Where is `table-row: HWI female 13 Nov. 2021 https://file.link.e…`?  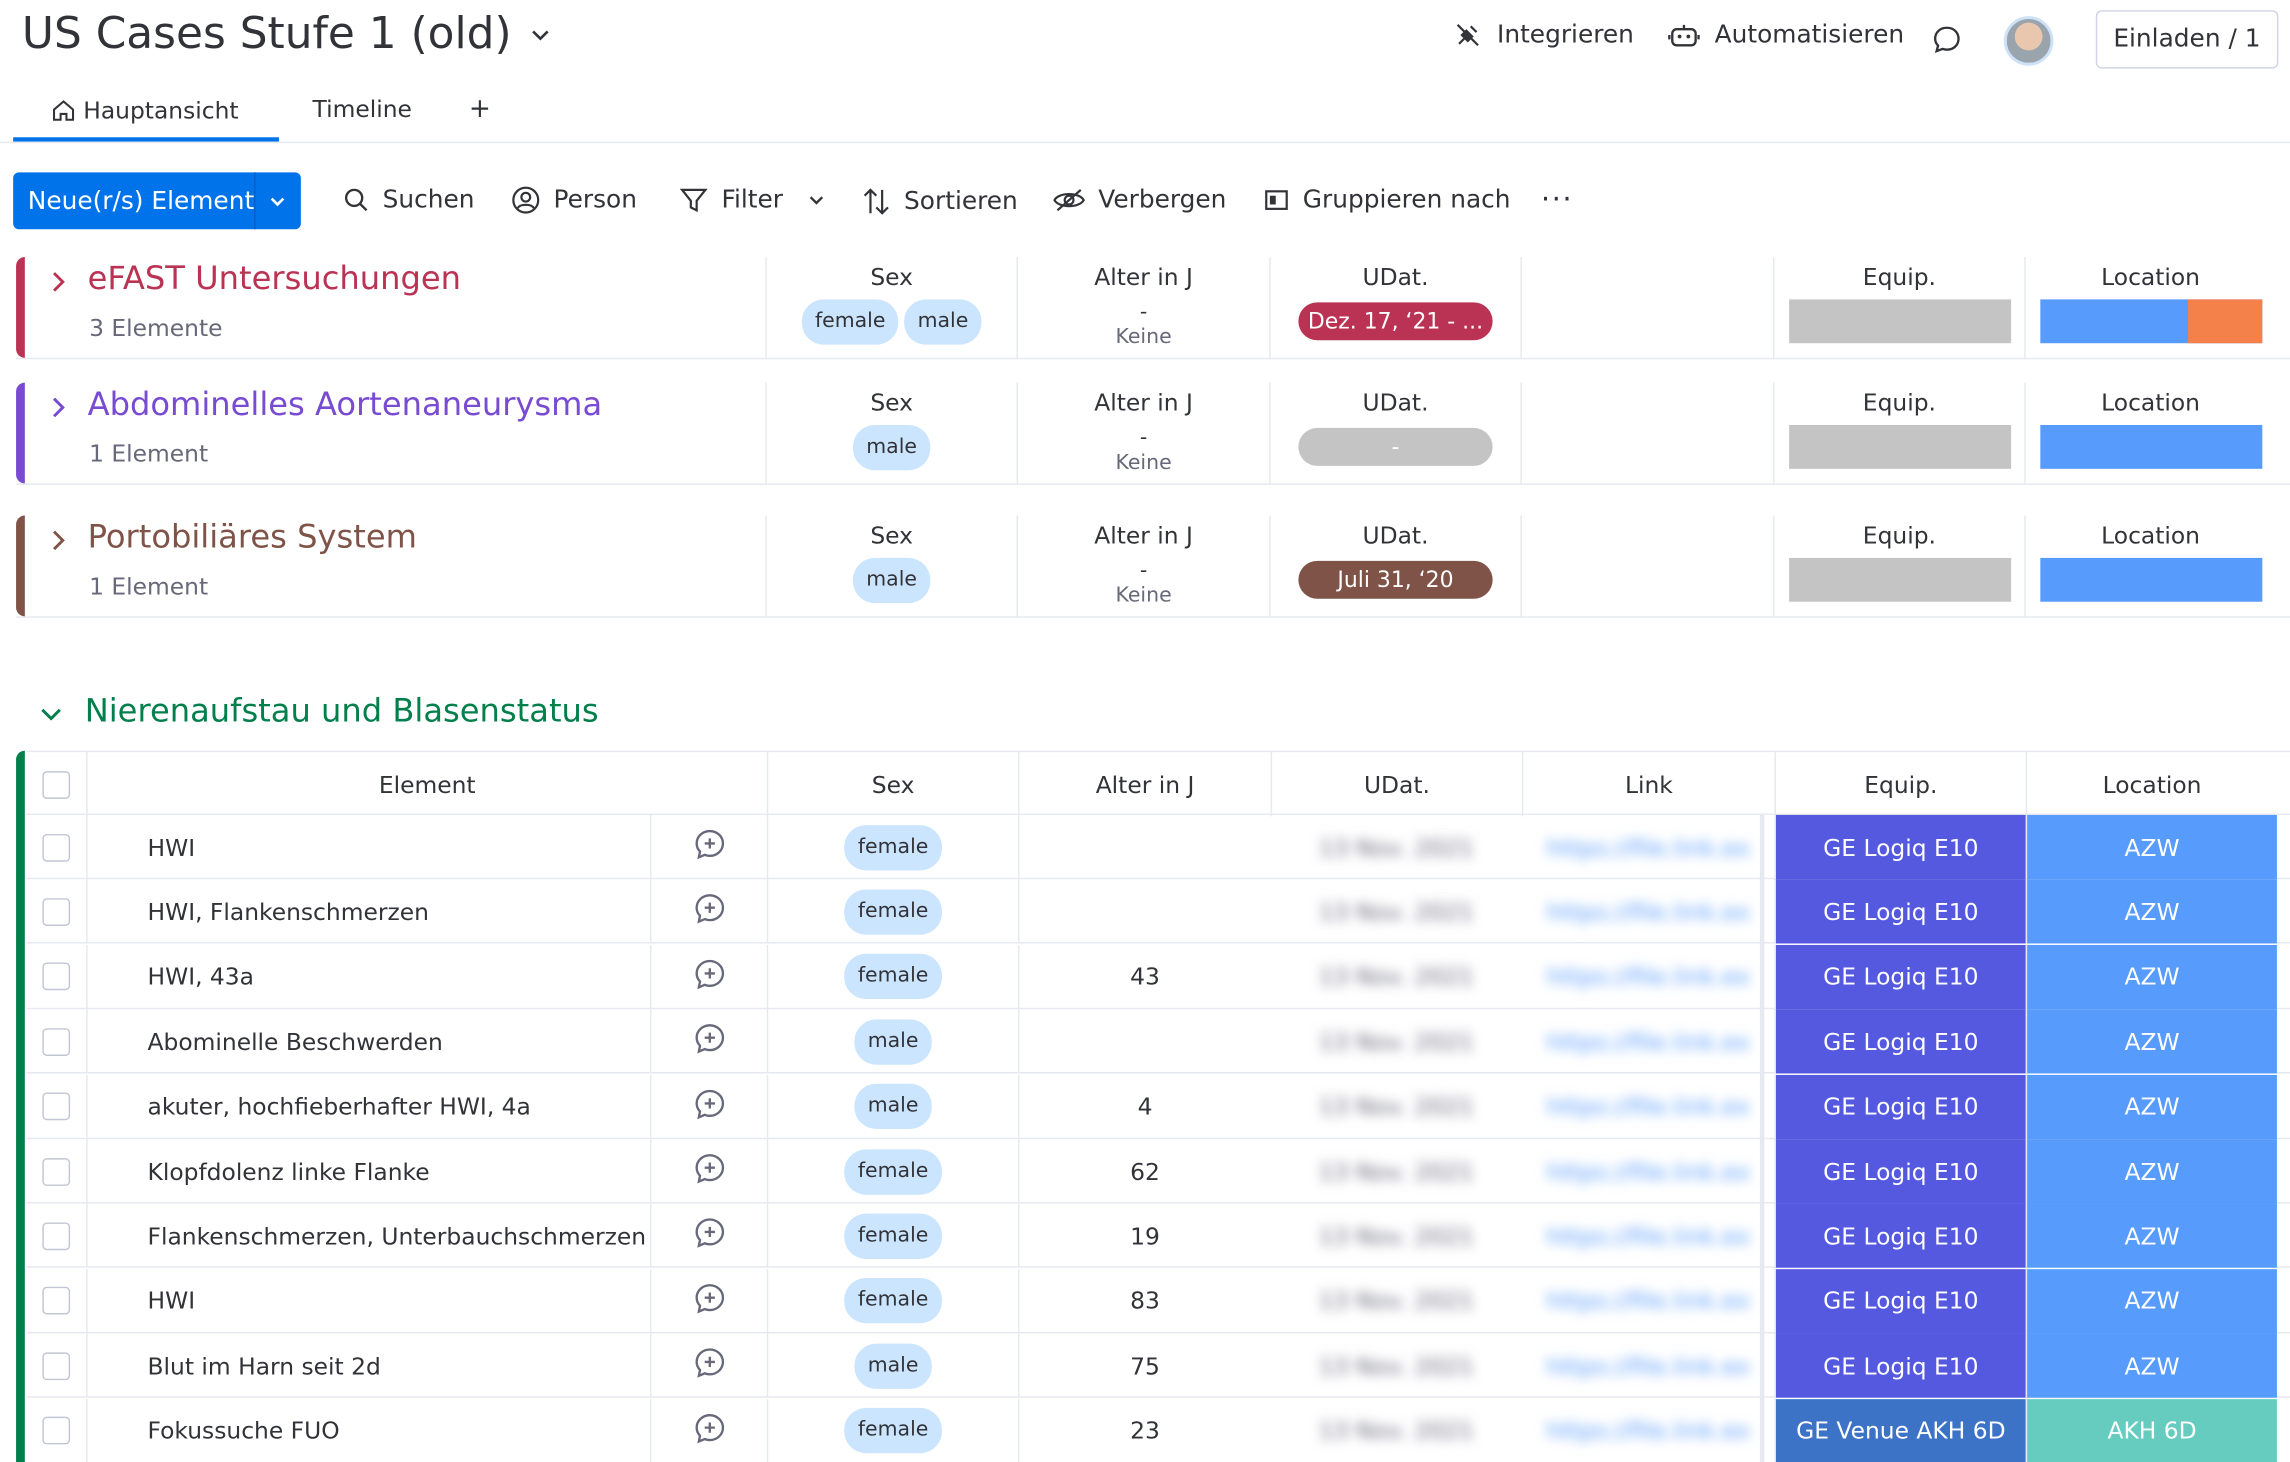
table-row: HWI female 13 Nov. 2021 https://file.link.e… is located at coordinates (1158, 847).